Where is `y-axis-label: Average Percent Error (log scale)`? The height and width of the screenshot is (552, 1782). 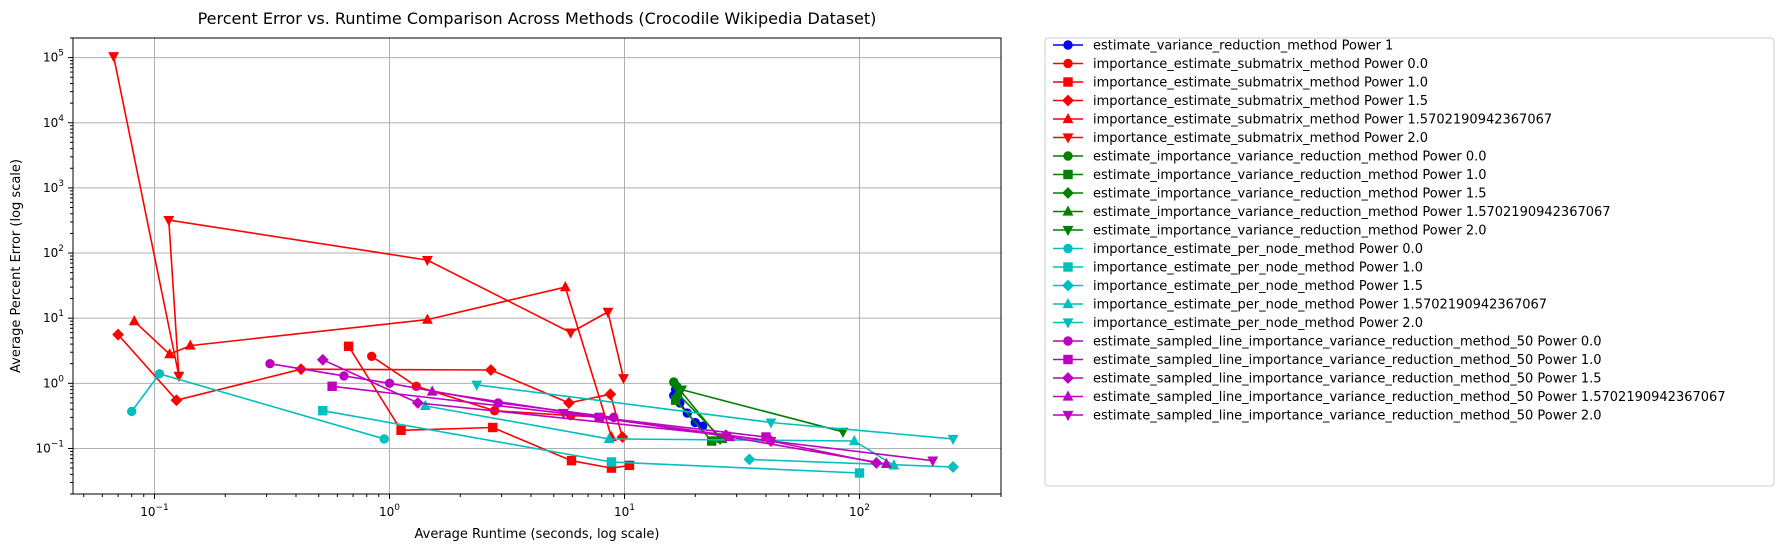
y-axis-label: Average Percent Error (log scale) is located at coordinates (16, 266).